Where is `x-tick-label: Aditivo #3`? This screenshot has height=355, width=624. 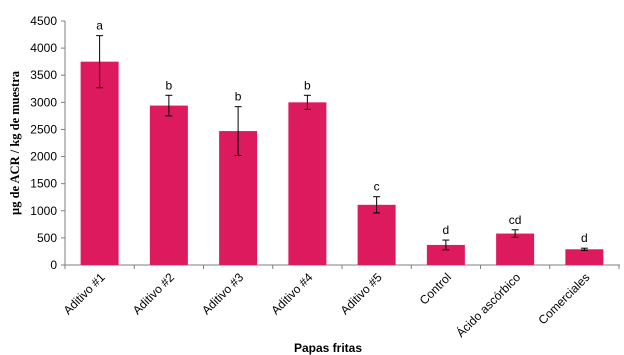
x-tick-label: Aditivo #3 is located at coordinates (222, 293).